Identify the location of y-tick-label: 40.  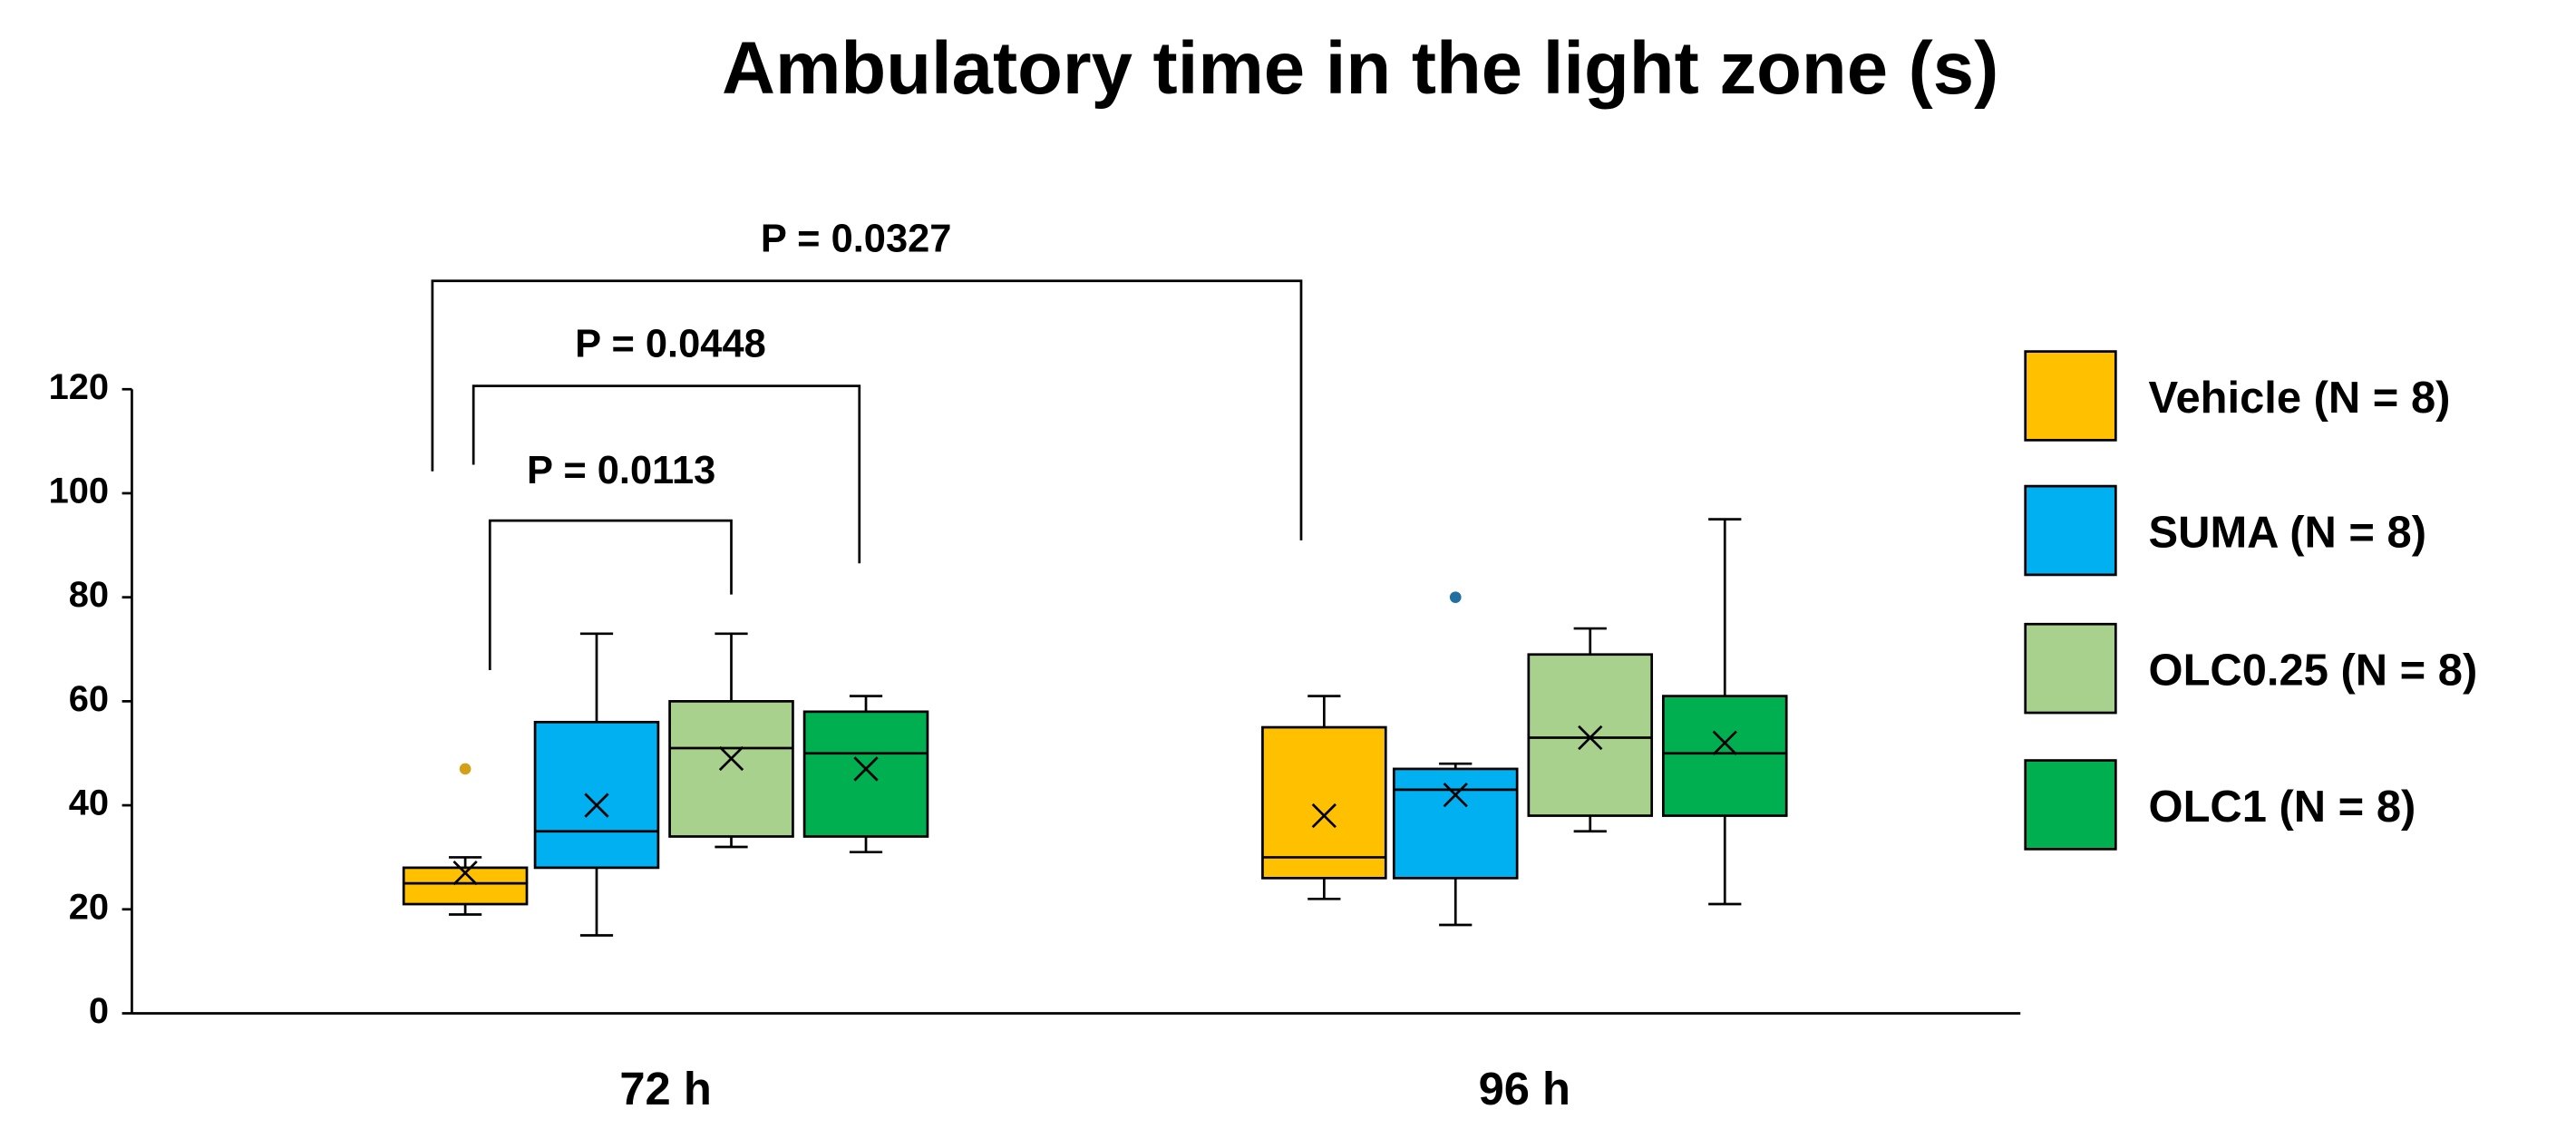
(89, 803).